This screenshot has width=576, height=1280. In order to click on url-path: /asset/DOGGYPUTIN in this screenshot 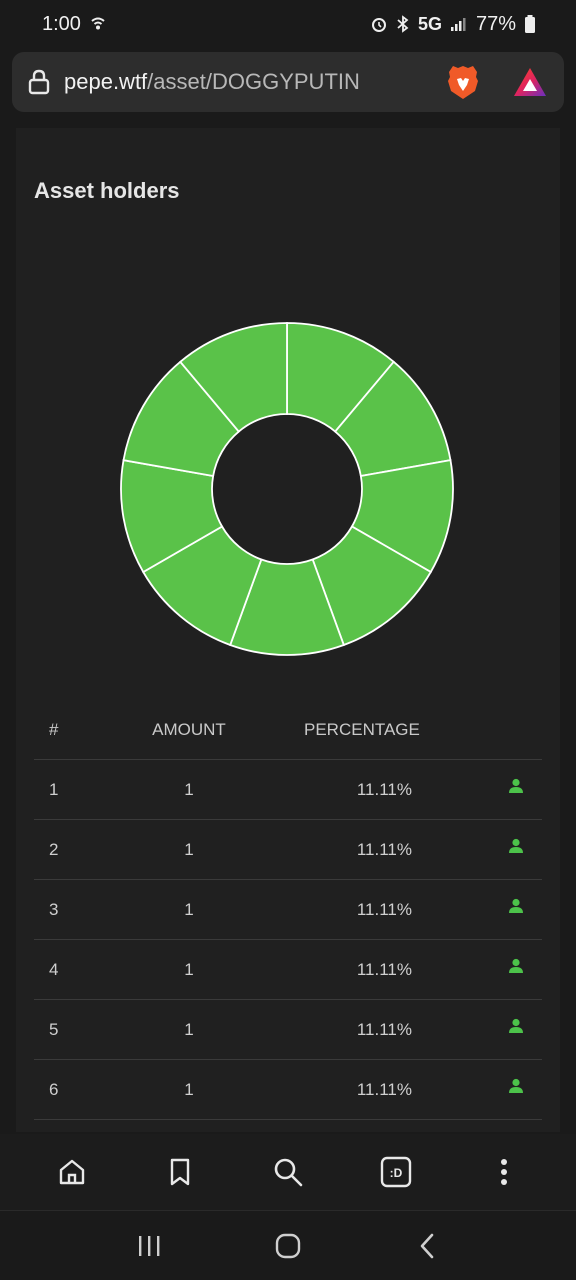, I will do `click(253, 81)`.